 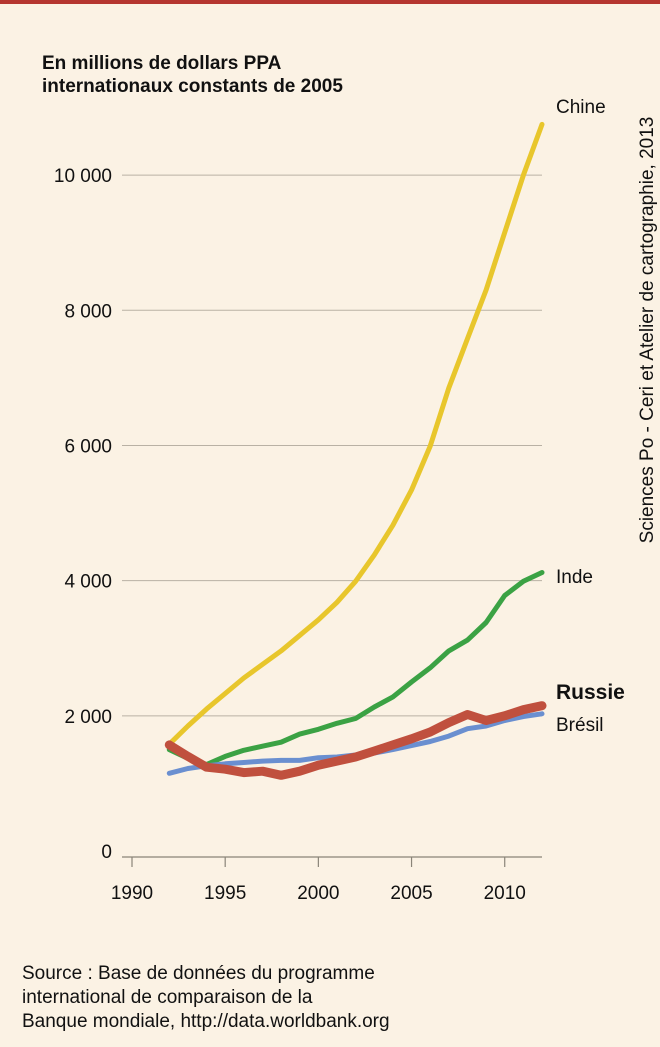 What do you see at coordinates (411, 893) in the screenshot?
I see `x-tick-label-2005: 2005` at bounding box center [411, 893].